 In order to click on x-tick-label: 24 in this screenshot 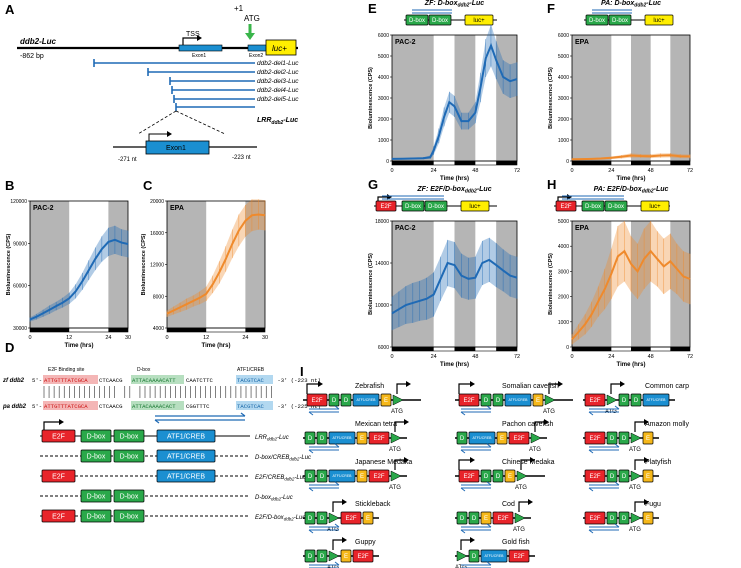, I will do `click(434, 357)`.